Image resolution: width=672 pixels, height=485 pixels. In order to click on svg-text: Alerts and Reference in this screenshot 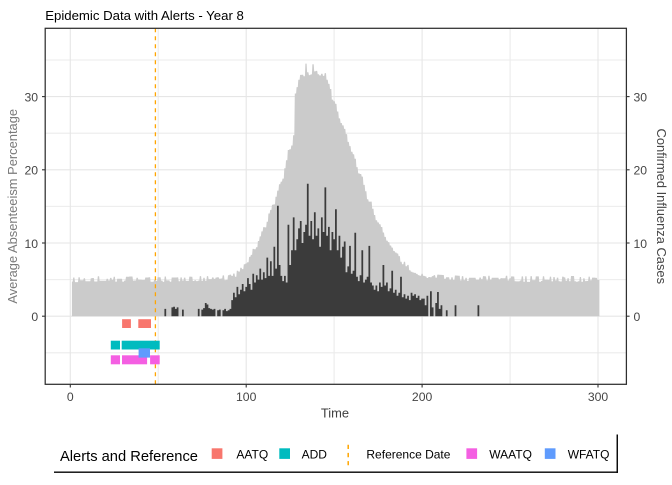, I will do `click(129, 457)`.